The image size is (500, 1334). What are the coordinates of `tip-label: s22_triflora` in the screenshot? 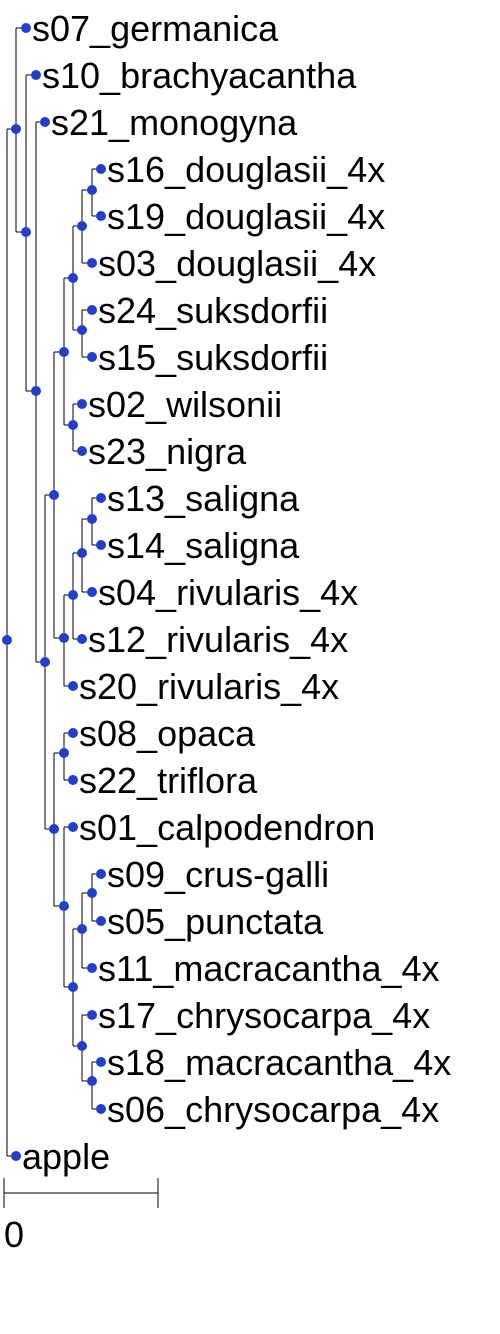 It's located at (168, 780).